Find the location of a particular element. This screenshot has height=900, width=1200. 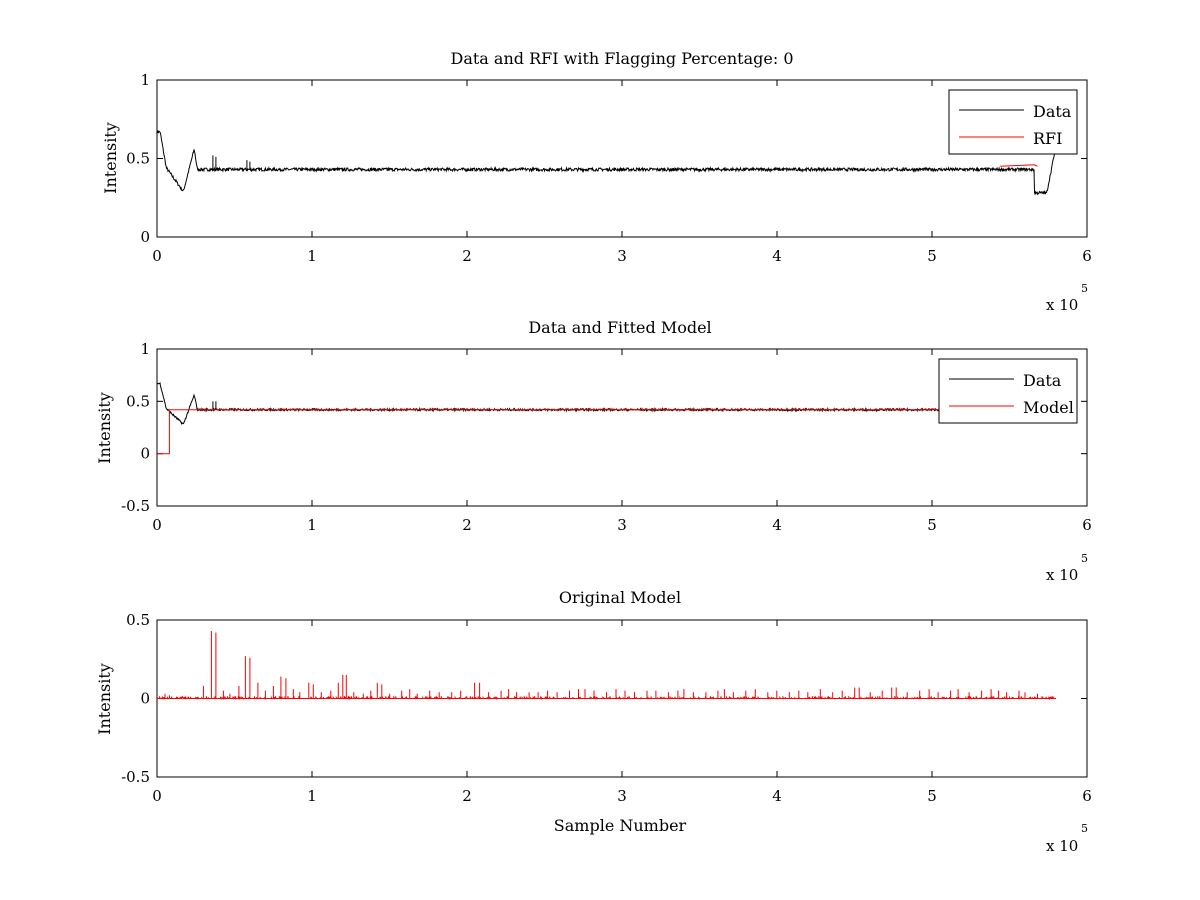

subplot-2-legend-label-data: Data is located at coordinates (1042, 380).